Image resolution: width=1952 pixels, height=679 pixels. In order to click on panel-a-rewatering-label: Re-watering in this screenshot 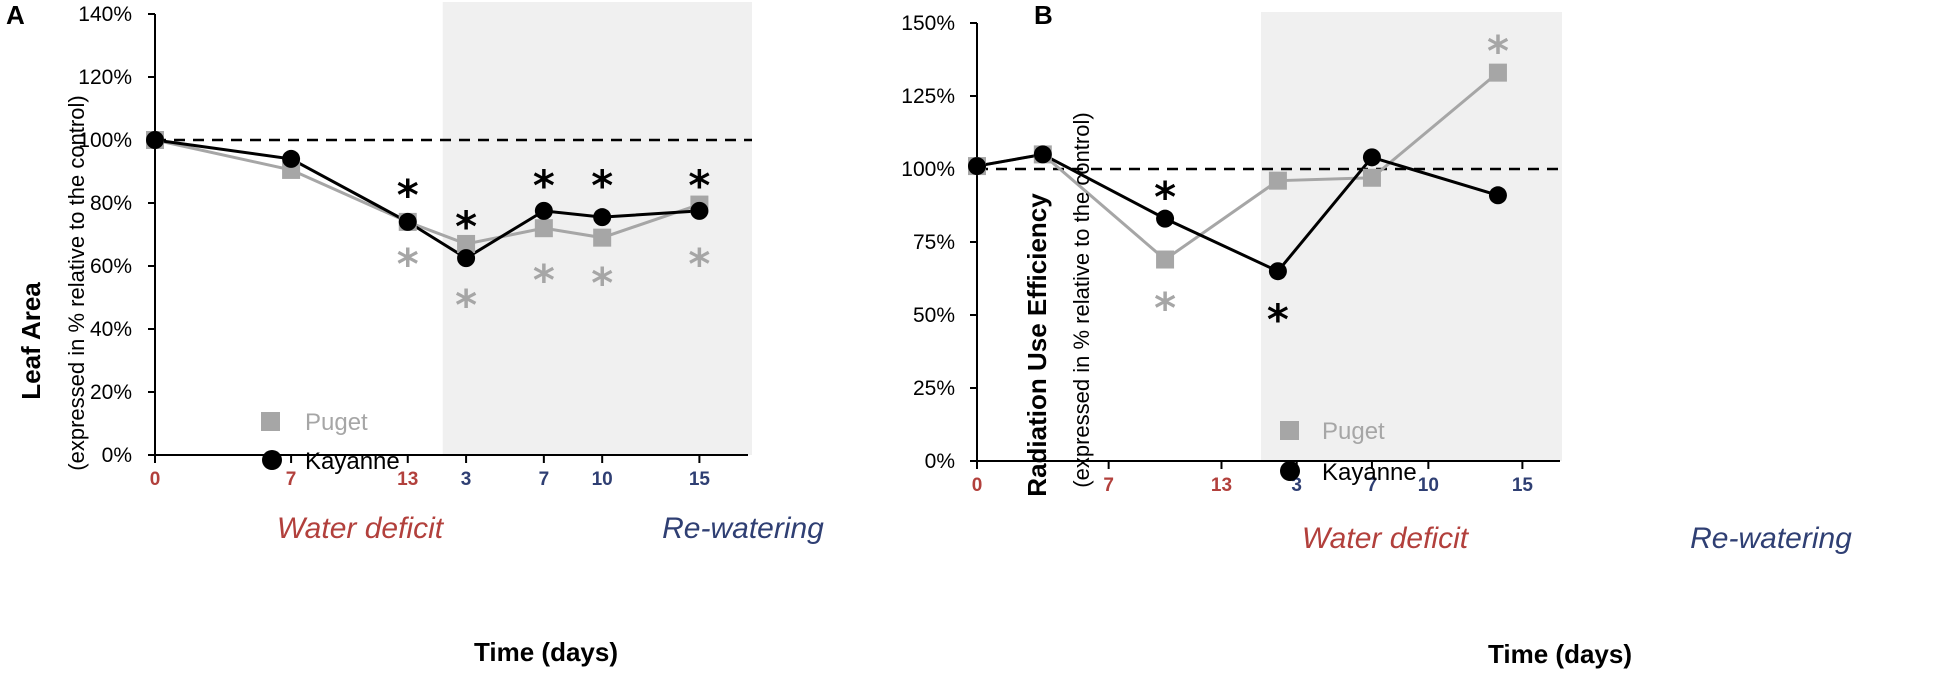, I will do `click(743, 528)`.